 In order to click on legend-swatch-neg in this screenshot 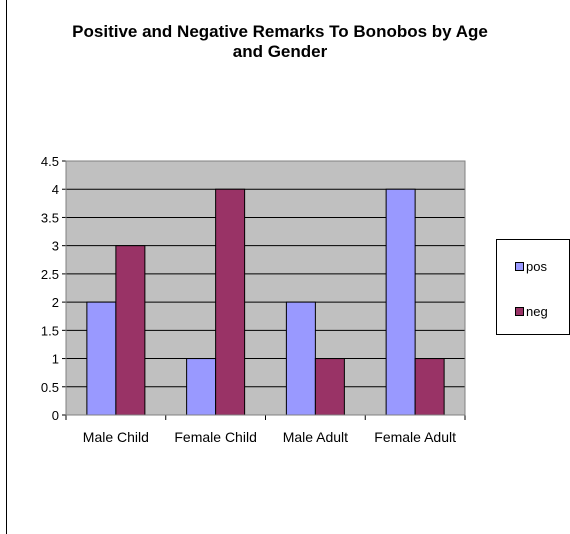, I will do `click(519, 311)`.